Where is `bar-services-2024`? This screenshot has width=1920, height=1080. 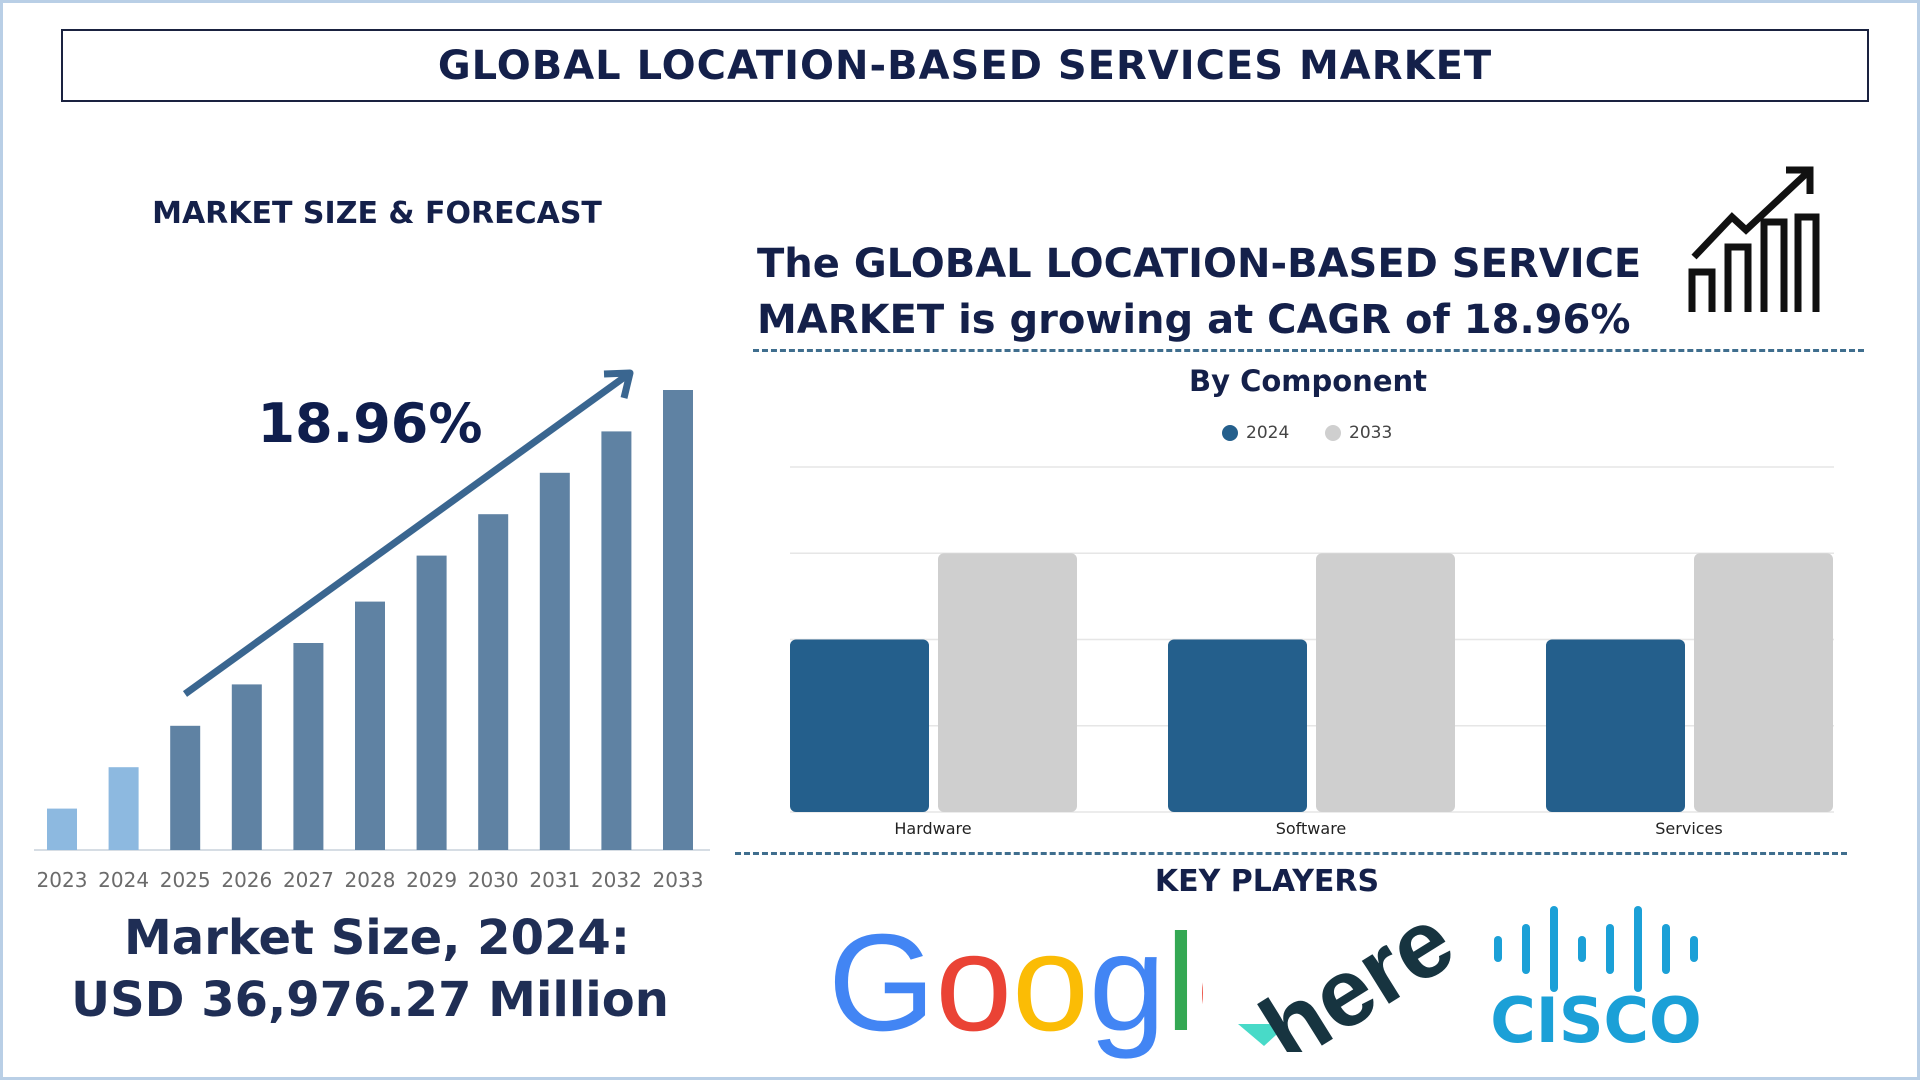
bar-services-2024 is located at coordinates (1615, 725).